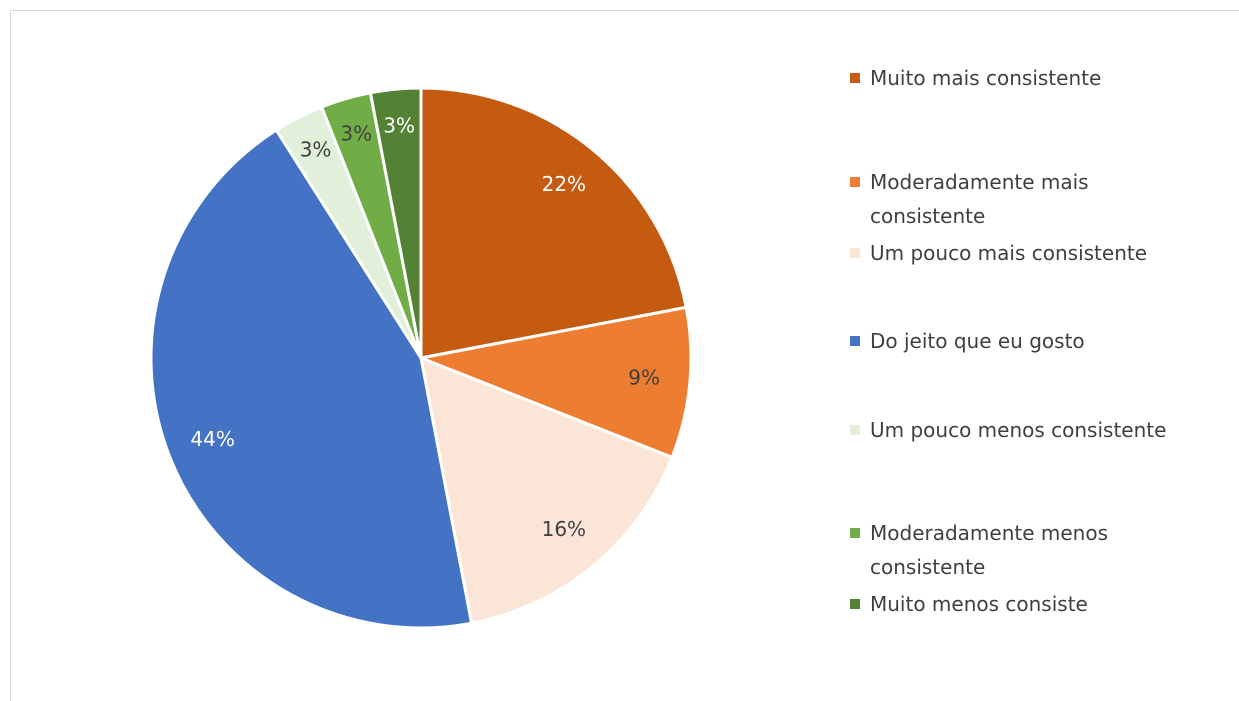  Describe the element at coordinates (979, 199) in the screenshot. I see `legend-label: Moderadamente mais consistente` at that location.